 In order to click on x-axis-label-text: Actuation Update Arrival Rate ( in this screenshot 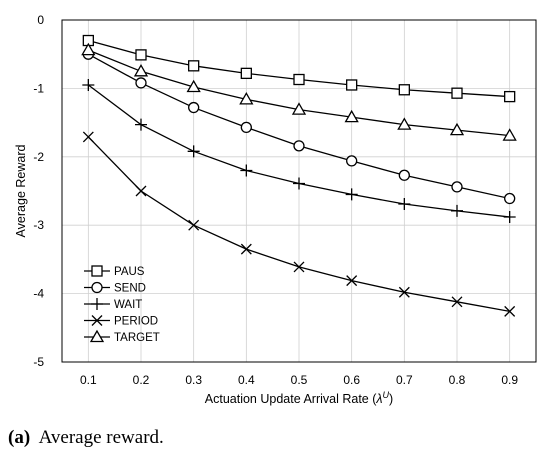, I will do `click(291, 399)`.